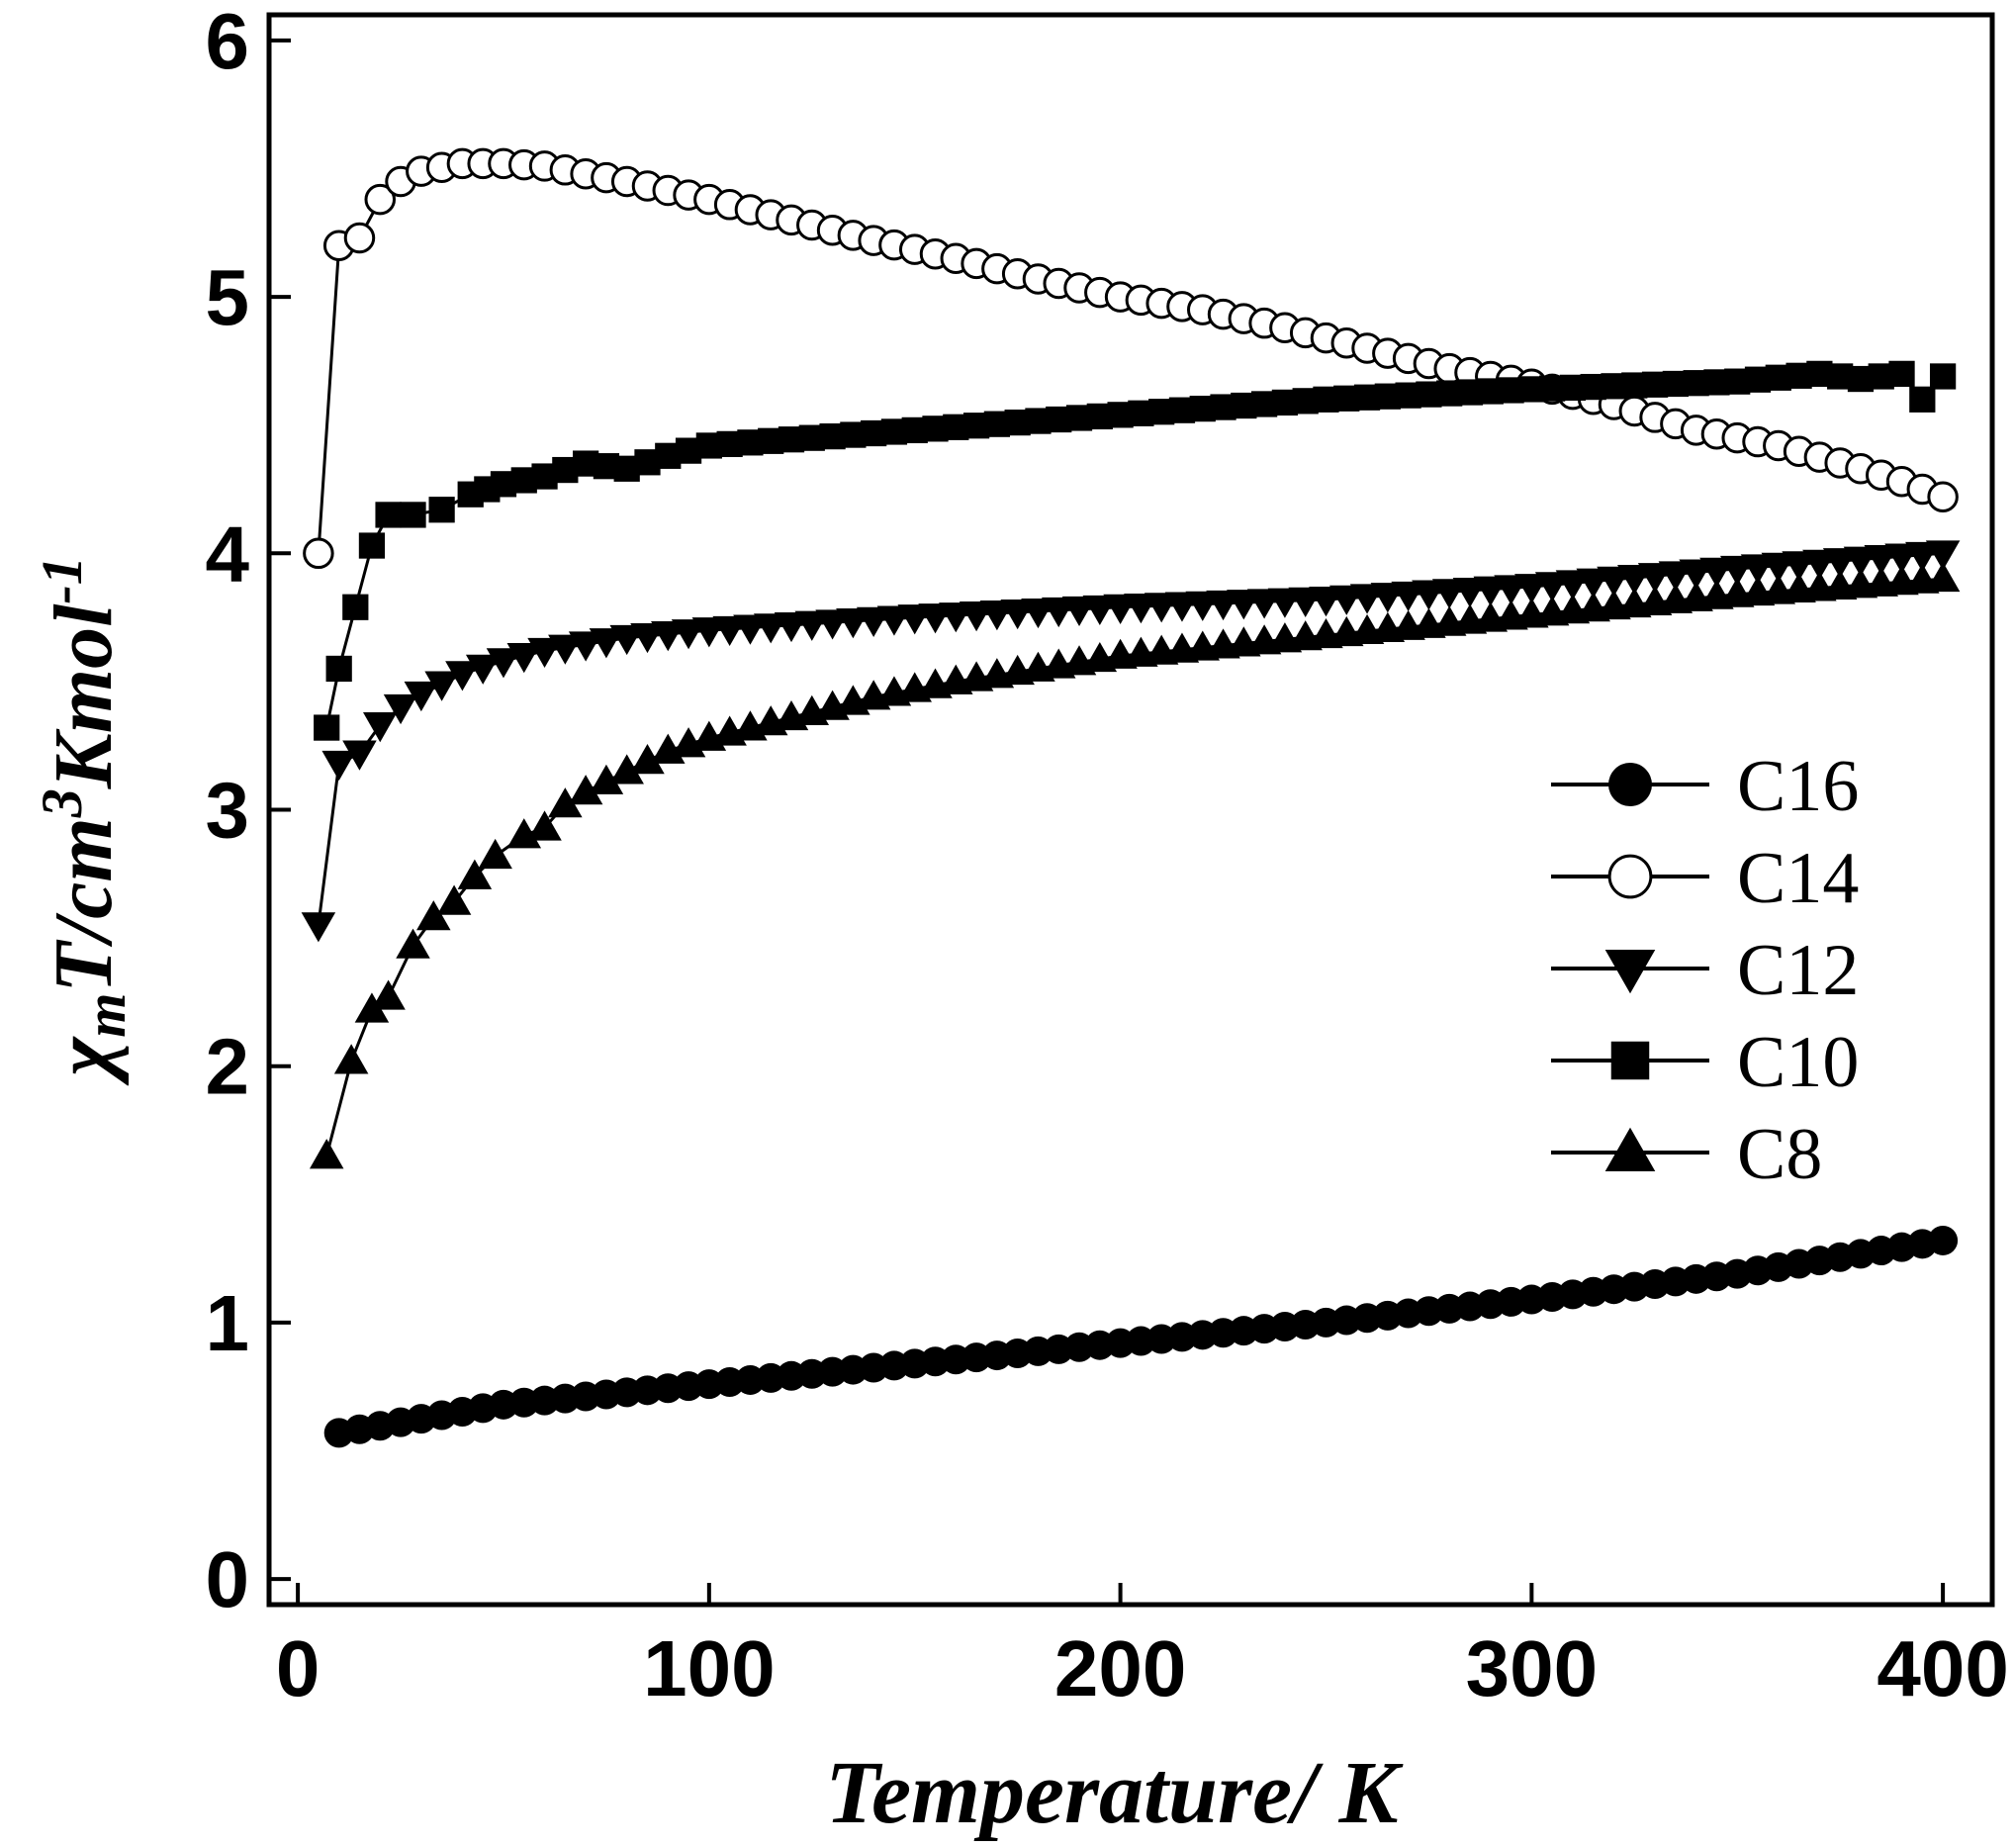 This screenshot has height=1848, width=2014. I want to click on legend-item-c8: C8, so click(1686, 1154).